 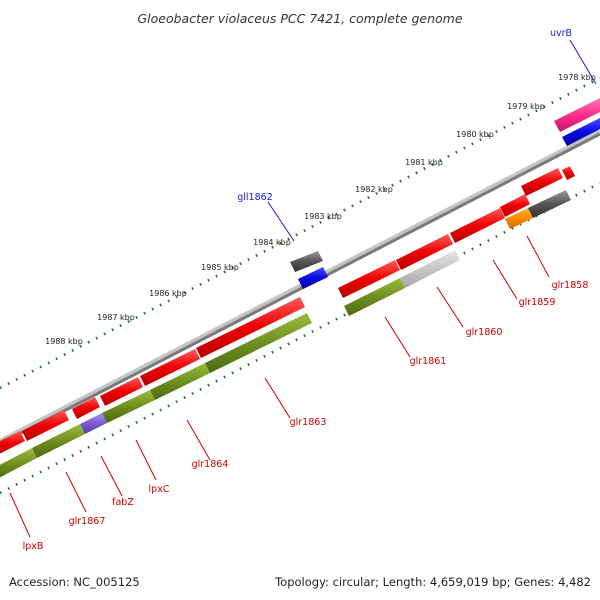 I want to click on gene-arrow-lpxB, so click(x=12, y=443).